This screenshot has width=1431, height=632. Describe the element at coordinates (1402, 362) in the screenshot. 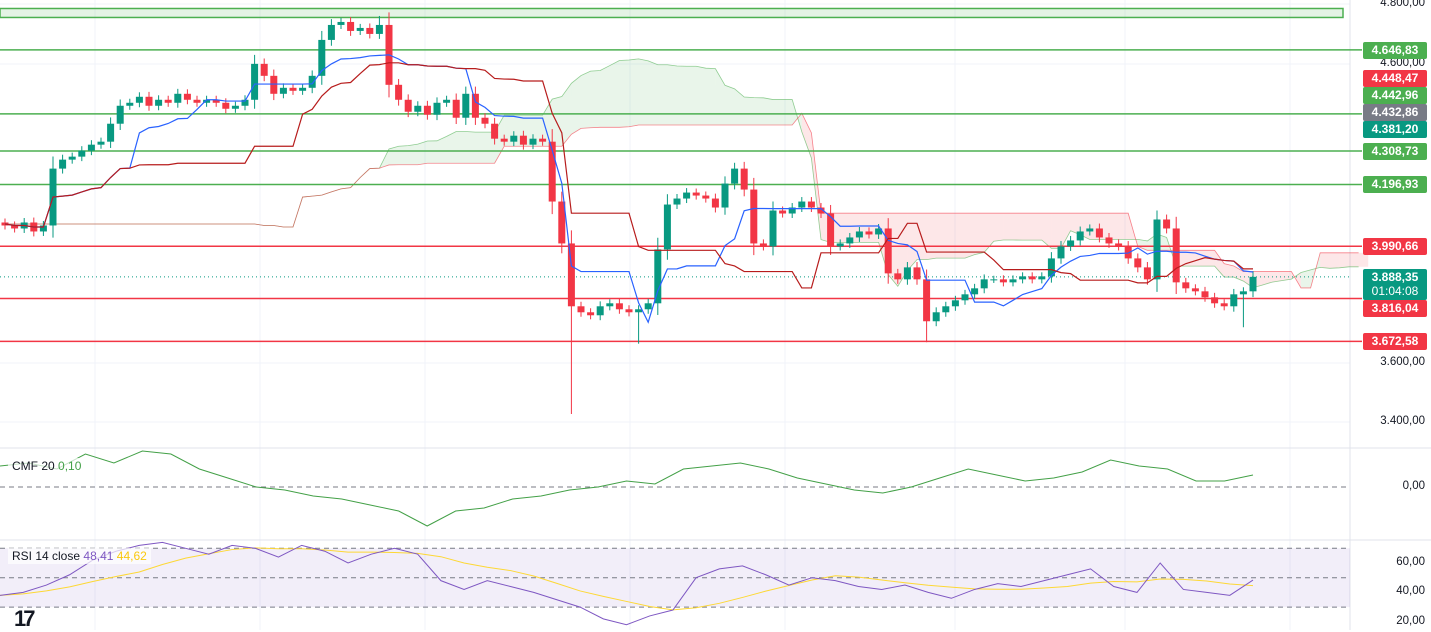

I see `price-tick: 3.600,00` at that location.